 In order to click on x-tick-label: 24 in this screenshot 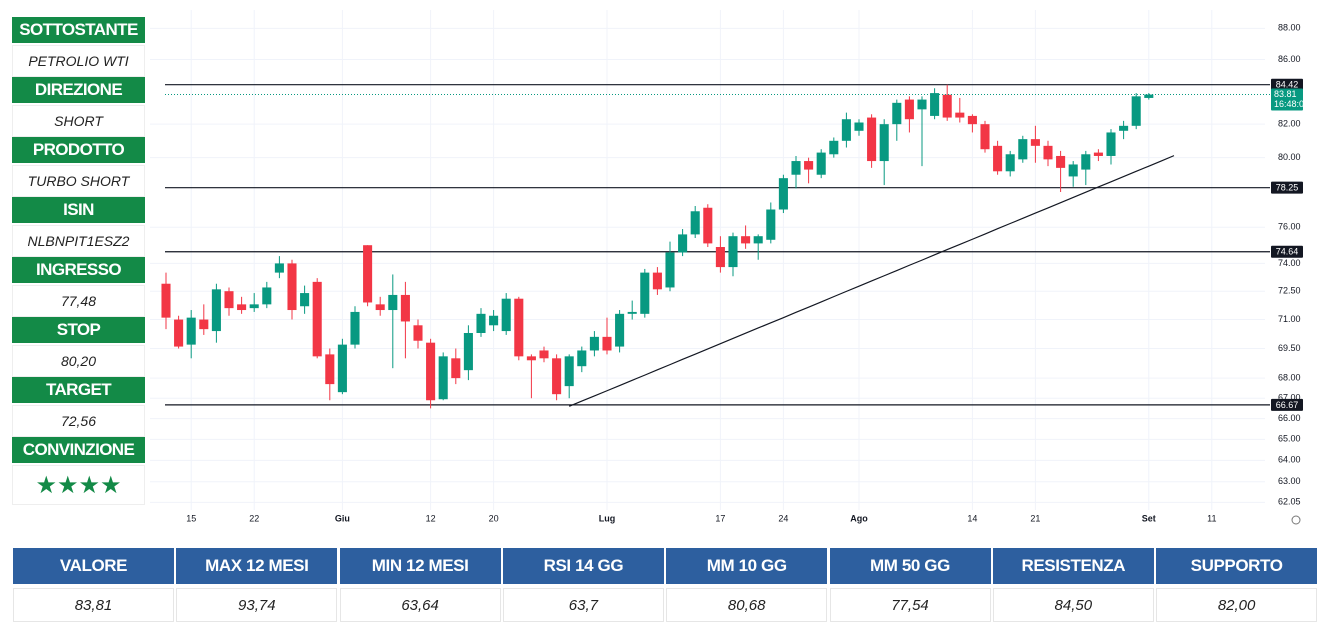, I will do `click(783, 518)`.